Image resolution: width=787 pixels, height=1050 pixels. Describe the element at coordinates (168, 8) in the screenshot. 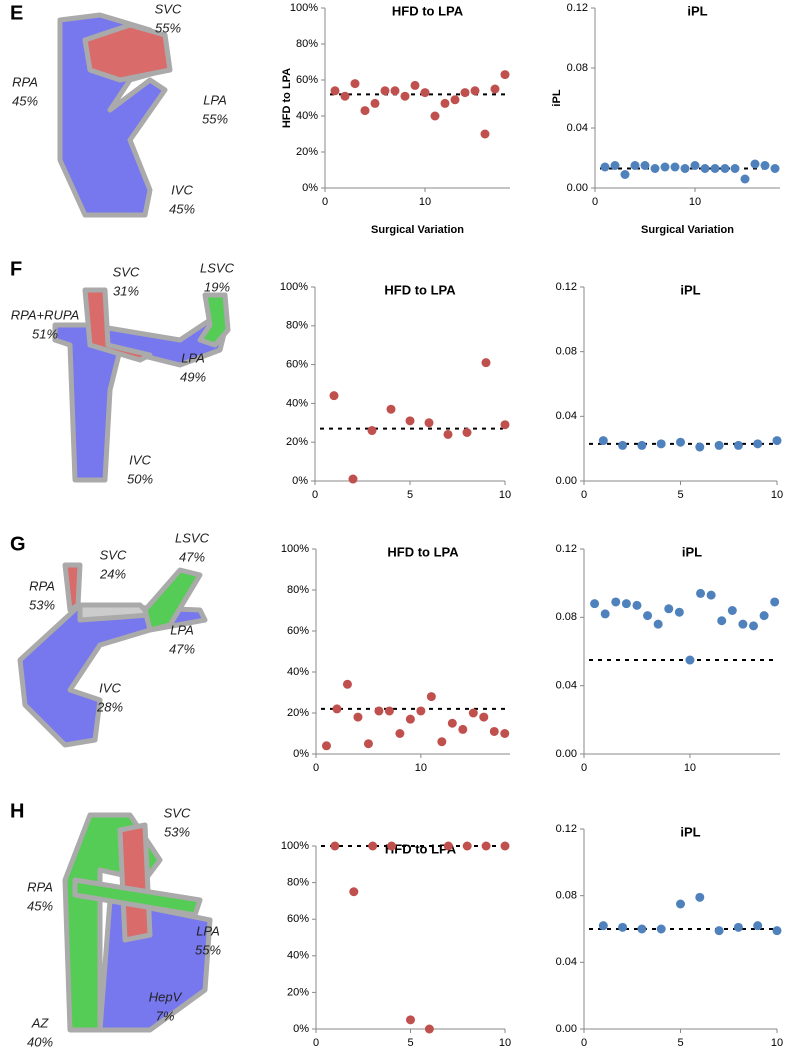

I see `vessel-name: SVC` at that location.